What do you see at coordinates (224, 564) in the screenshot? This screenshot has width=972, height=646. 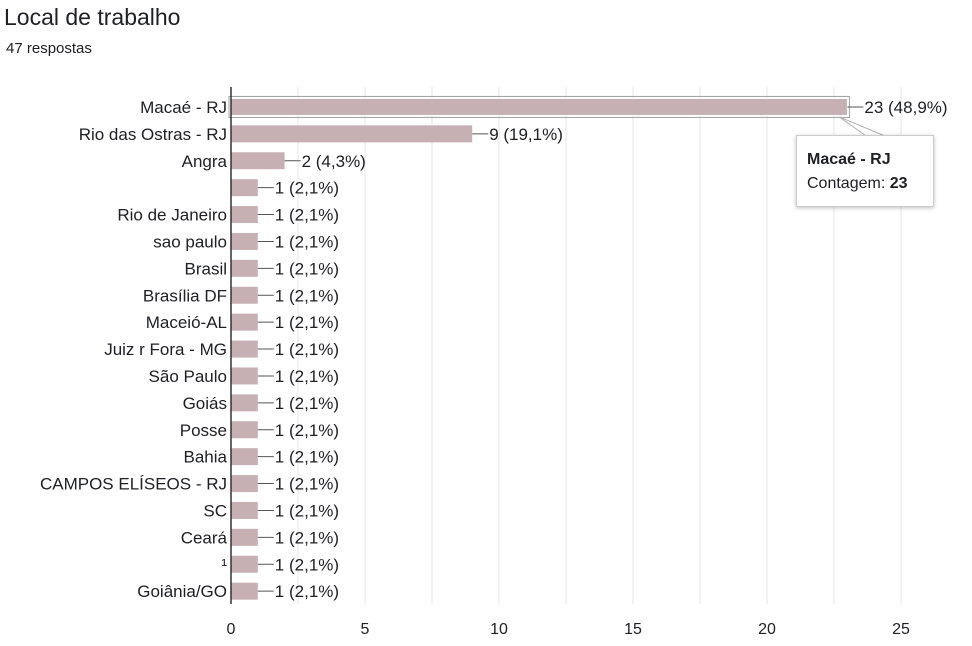 I see `category-label: ¹` at bounding box center [224, 564].